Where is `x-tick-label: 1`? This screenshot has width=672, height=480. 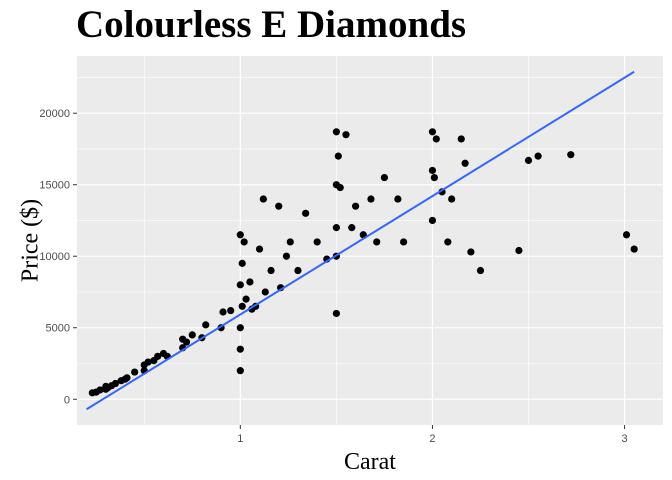
x-tick-label: 1 is located at coordinates (240, 439).